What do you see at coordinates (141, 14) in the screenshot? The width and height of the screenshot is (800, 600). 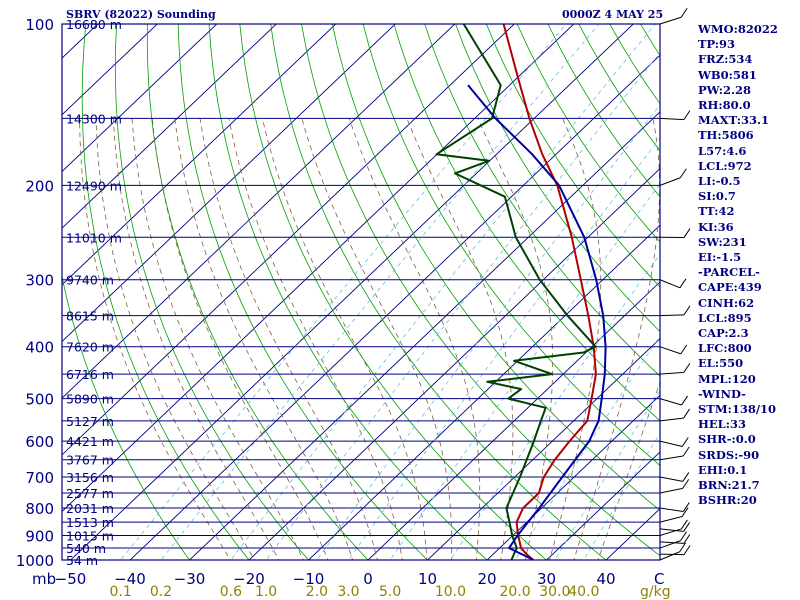 I see `station-title: SBRV (82022) Sounding` at bounding box center [141, 14].